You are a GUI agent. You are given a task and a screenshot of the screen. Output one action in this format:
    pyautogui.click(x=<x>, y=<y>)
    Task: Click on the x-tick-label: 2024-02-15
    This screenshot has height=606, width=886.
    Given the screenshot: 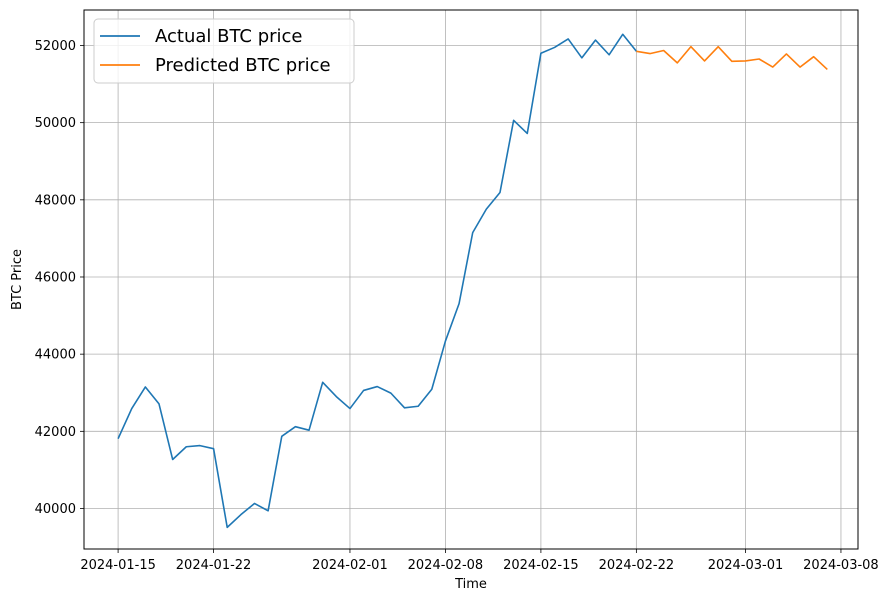 What is the action you would take?
    pyautogui.click(x=541, y=565)
    